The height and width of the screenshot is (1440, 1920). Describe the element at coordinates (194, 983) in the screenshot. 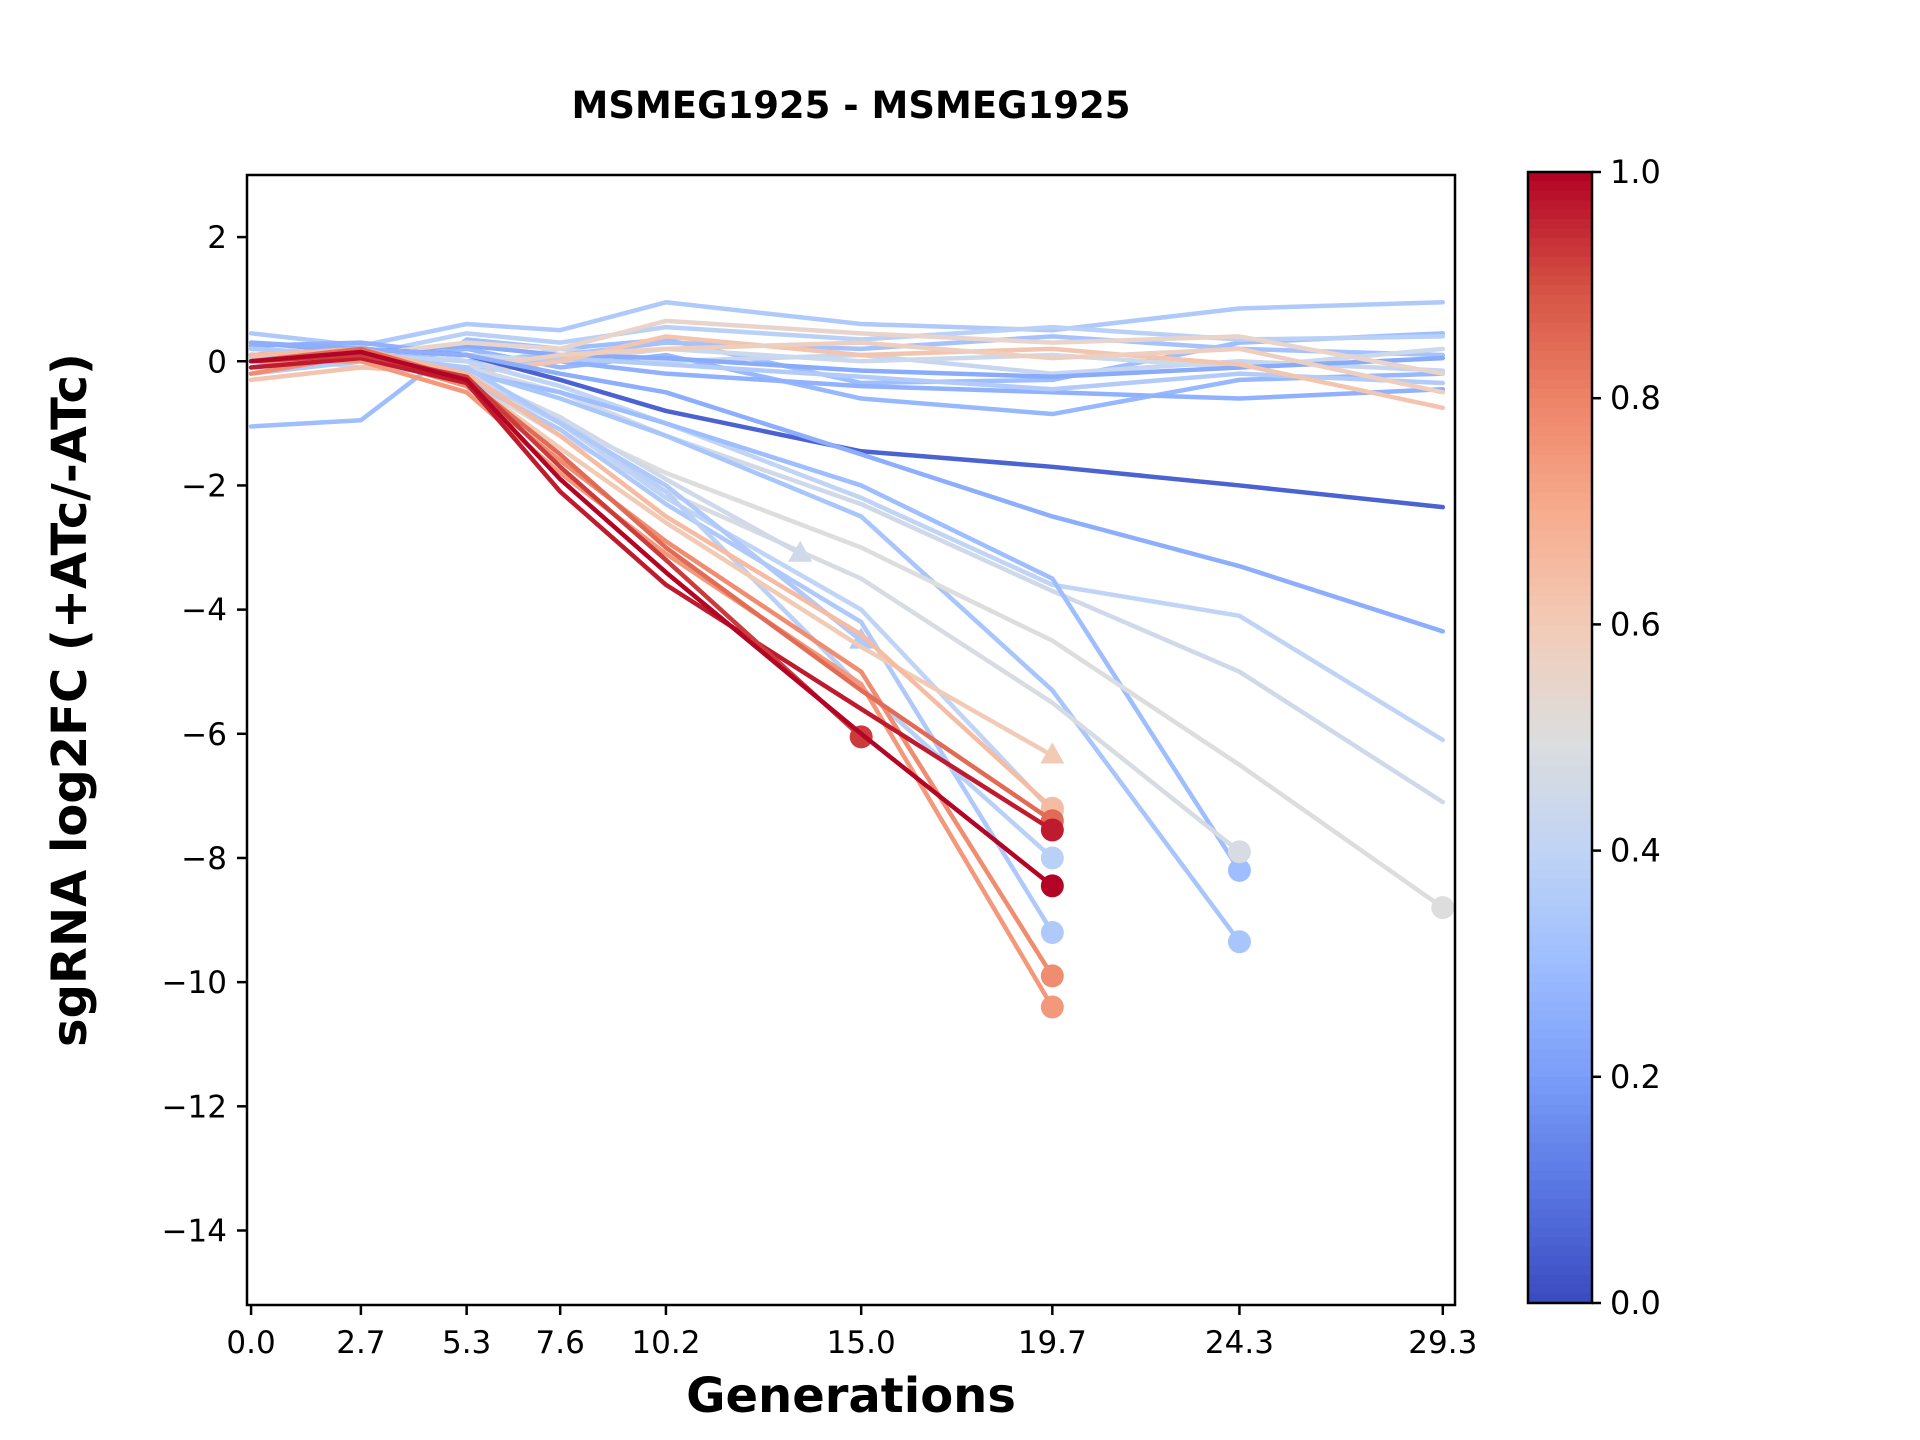

I see `y-tick-label: −10` at that location.